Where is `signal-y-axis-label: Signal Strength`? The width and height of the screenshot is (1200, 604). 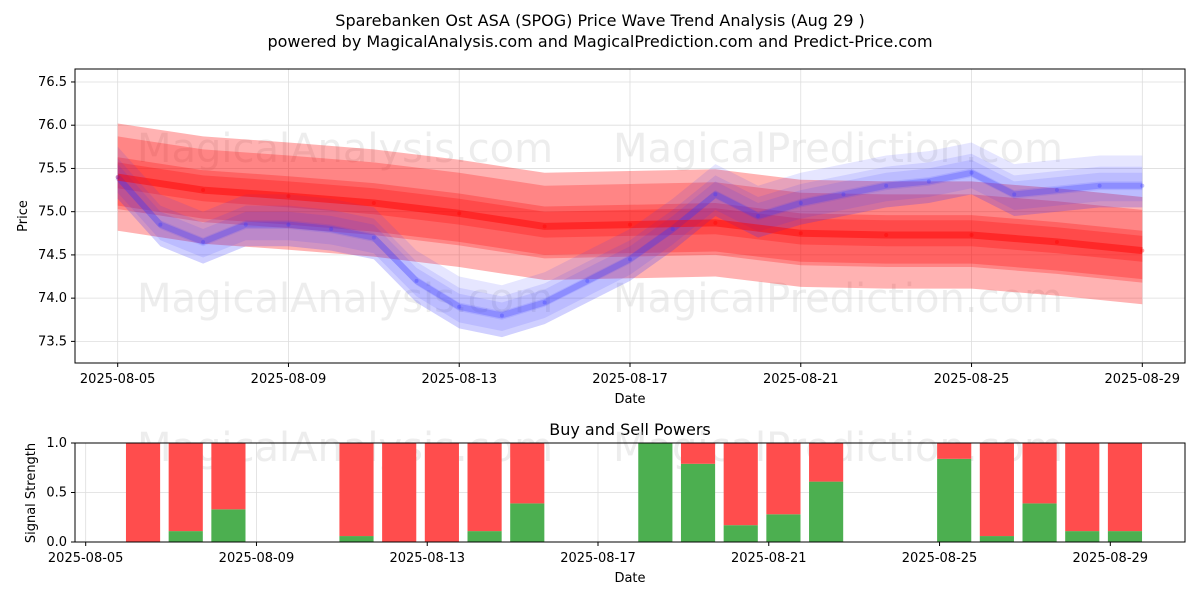
signal-y-axis-label: Signal Strength is located at coordinates (31, 493).